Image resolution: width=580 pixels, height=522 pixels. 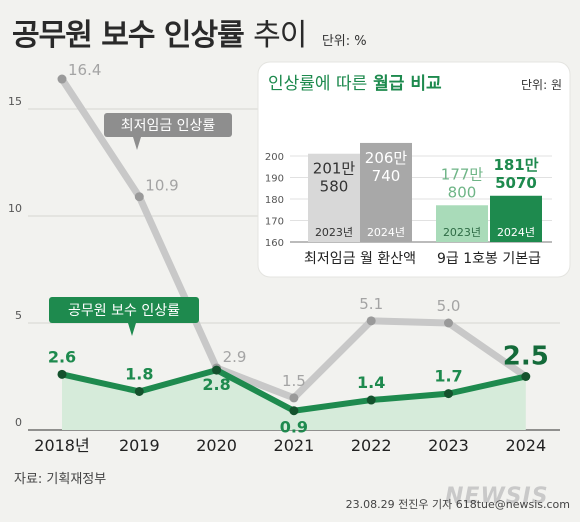 What do you see at coordinates (18, 422) in the screenshot?
I see `y-tick-label: 0` at bounding box center [18, 422].